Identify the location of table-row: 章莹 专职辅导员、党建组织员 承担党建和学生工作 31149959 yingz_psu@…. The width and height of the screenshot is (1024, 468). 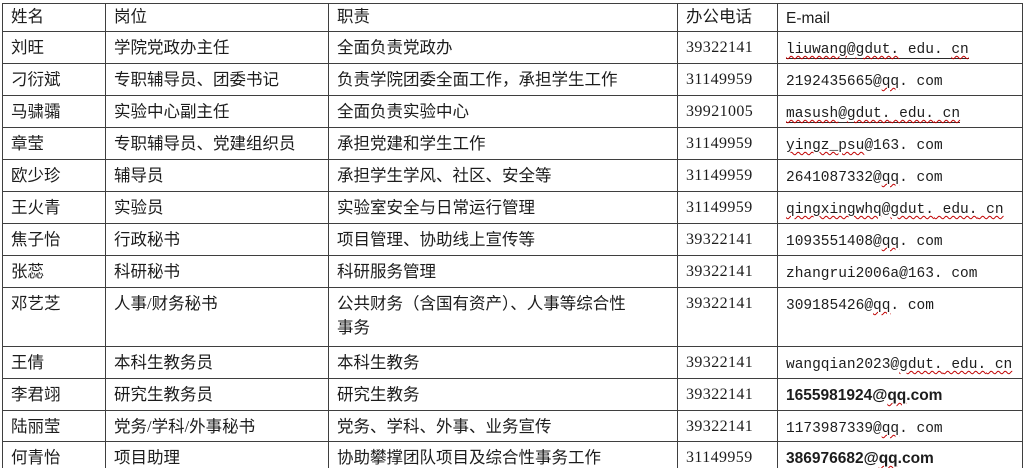
(512, 143).